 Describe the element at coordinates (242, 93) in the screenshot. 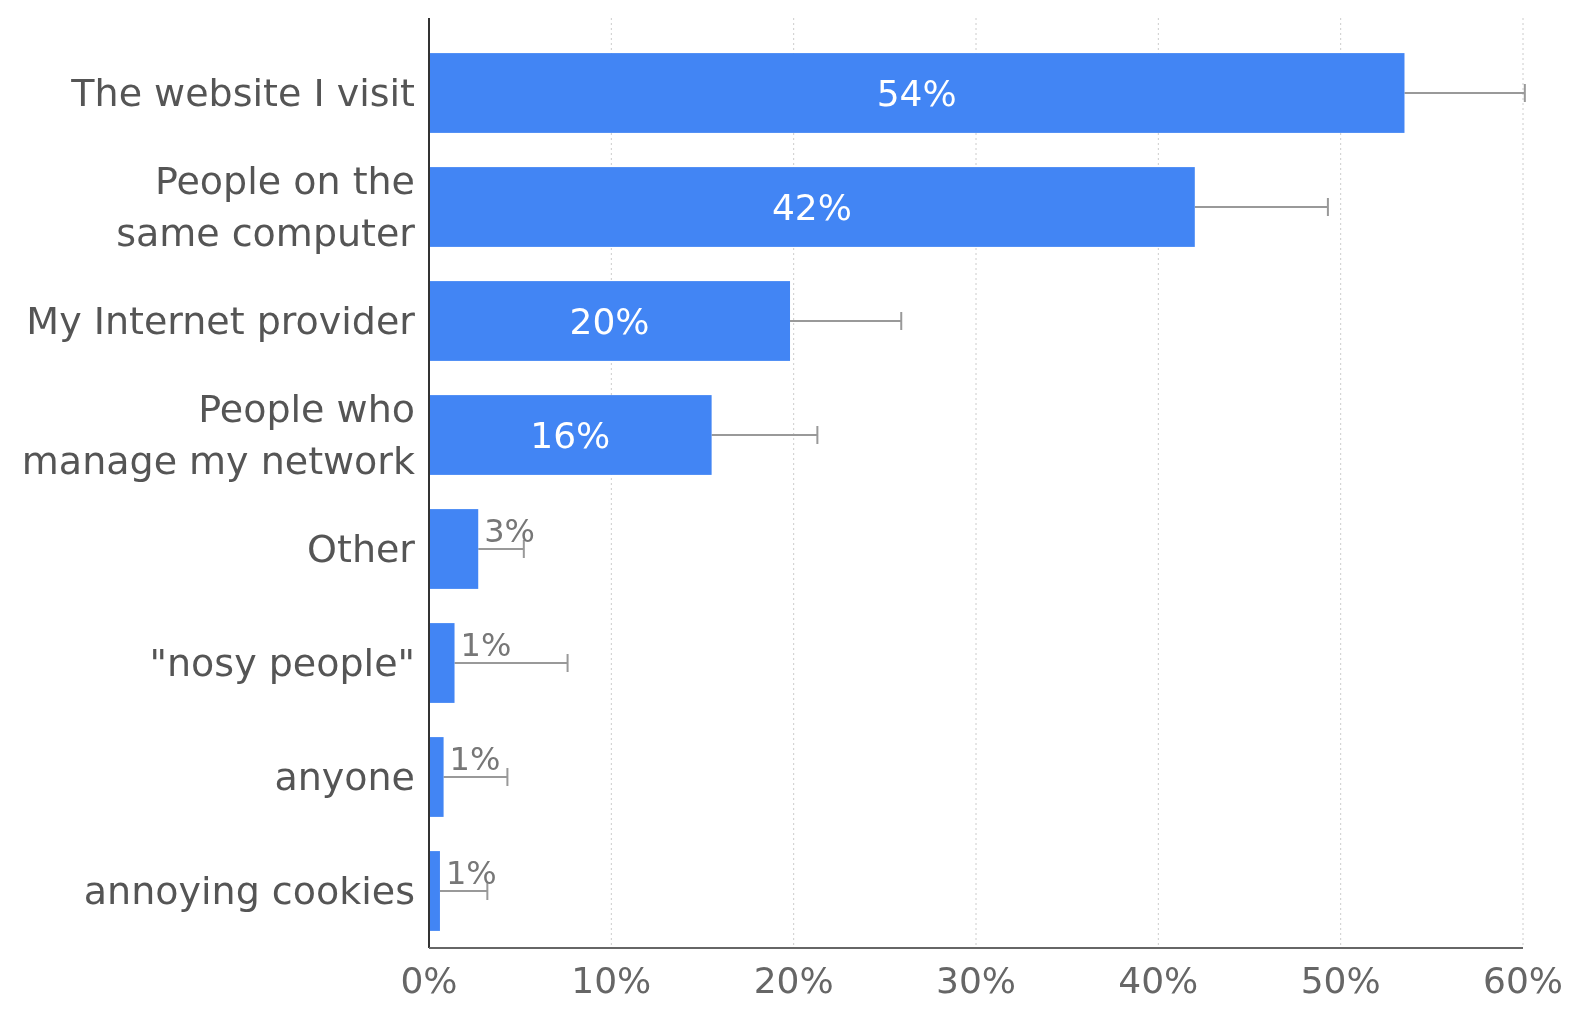

I see `y-tick-label: The website I visit` at that location.